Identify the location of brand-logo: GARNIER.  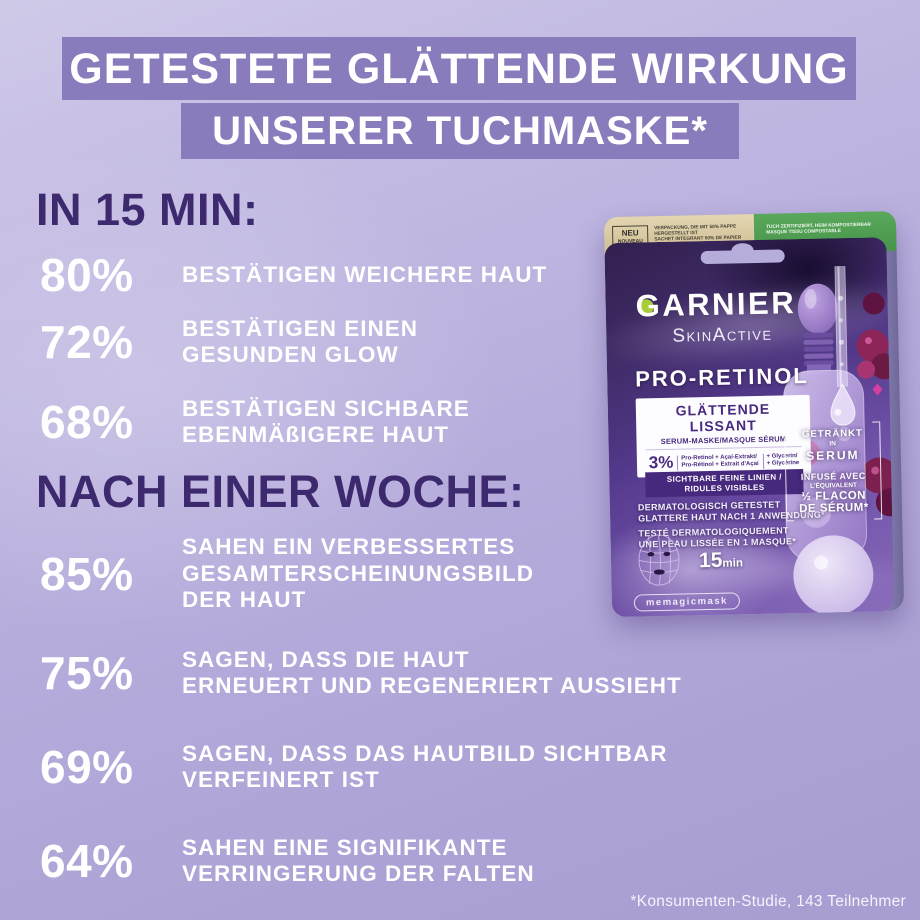
(715, 305).